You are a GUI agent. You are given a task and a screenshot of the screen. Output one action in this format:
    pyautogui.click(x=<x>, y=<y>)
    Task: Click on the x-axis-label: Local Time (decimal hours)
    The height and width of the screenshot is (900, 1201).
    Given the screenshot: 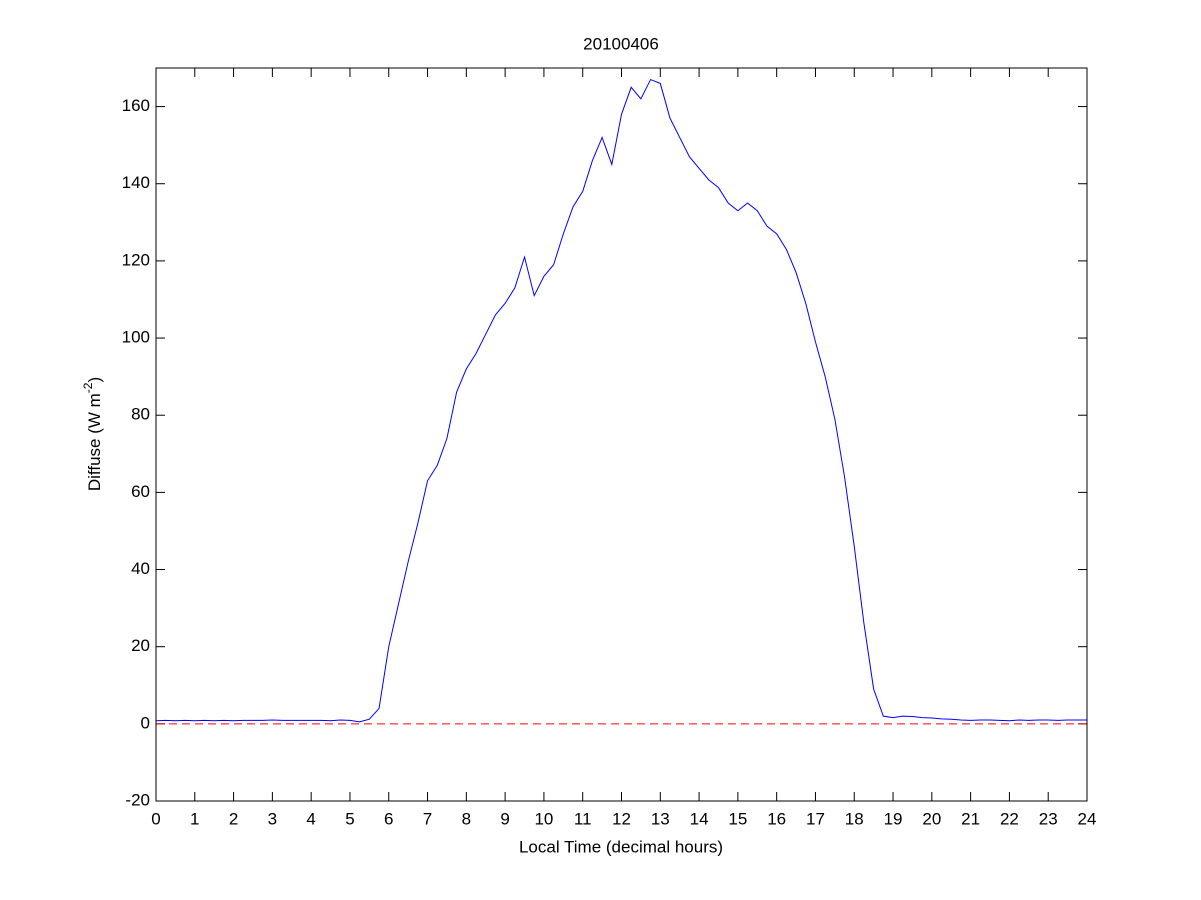 What is the action you would take?
    pyautogui.click(x=621, y=846)
    